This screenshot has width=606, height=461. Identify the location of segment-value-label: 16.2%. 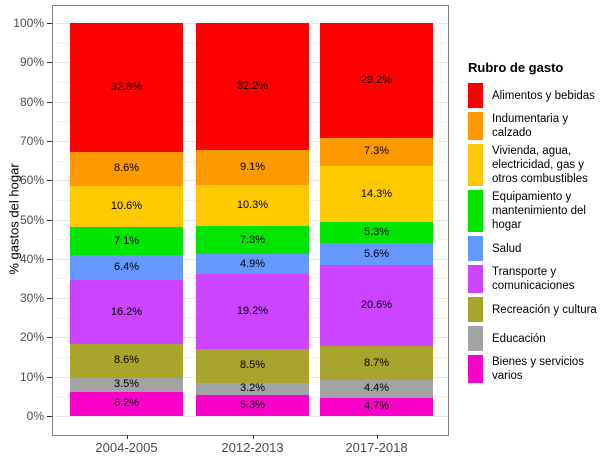
(126, 311).